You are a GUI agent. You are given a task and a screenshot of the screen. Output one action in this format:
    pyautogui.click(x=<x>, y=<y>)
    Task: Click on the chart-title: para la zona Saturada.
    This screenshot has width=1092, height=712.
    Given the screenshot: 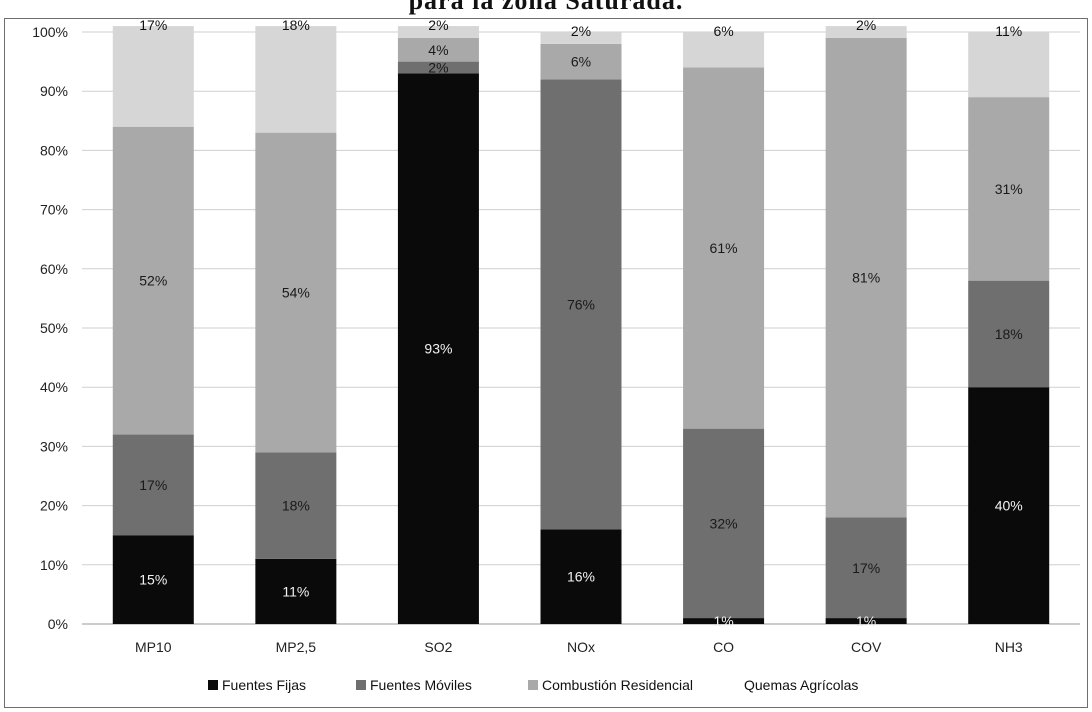 What is the action you would take?
    pyautogui.click(x=546, y=7)
    